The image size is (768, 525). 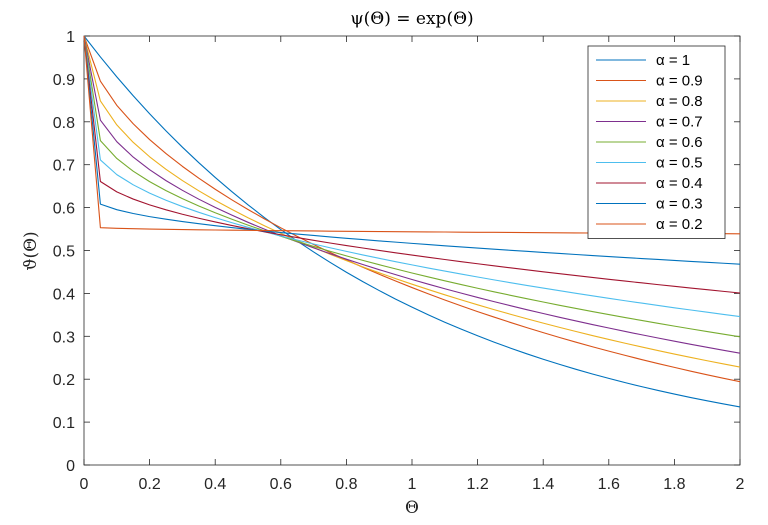 I want to click on x-tick-label: 0, so click(x=84, y=484).